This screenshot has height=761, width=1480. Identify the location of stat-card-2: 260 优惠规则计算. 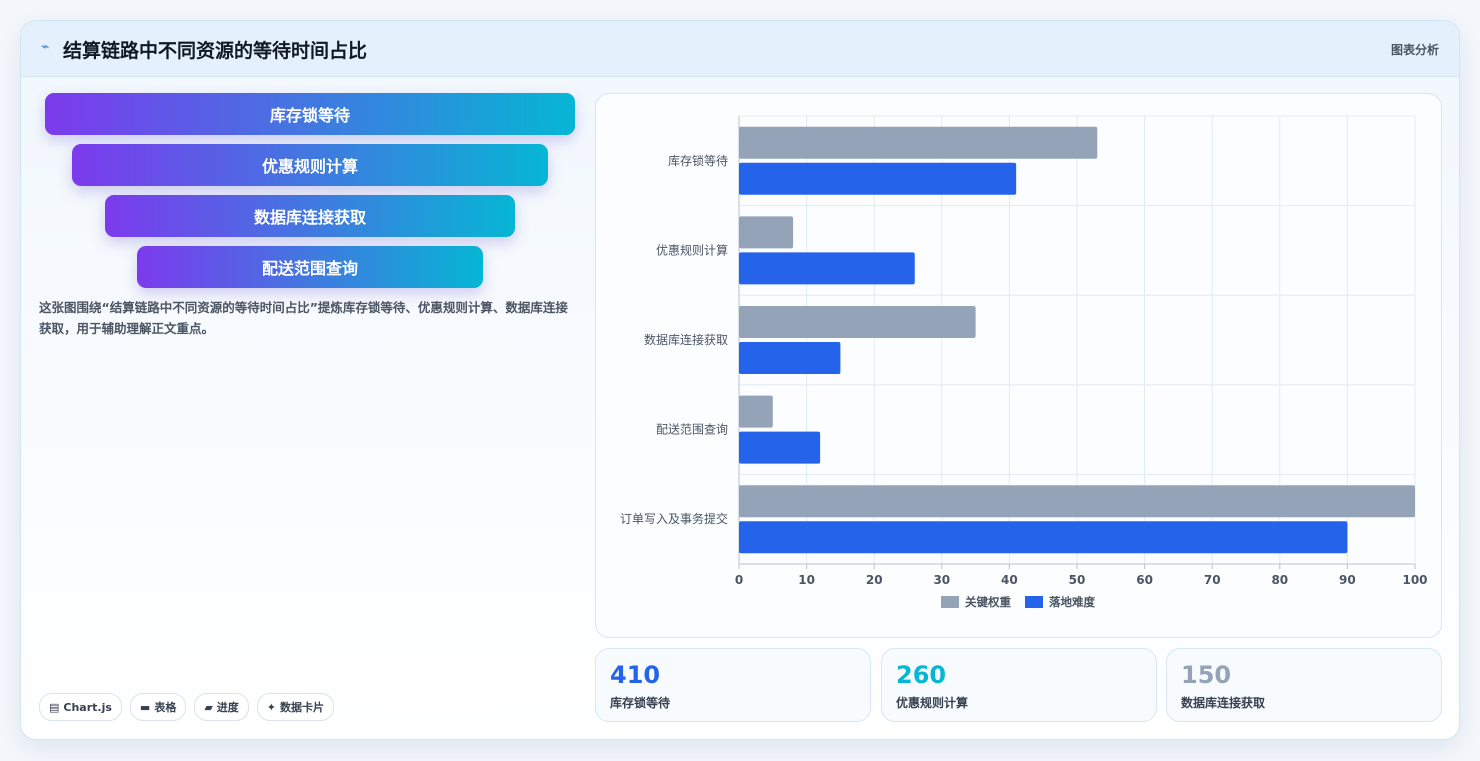
(1019, 685).